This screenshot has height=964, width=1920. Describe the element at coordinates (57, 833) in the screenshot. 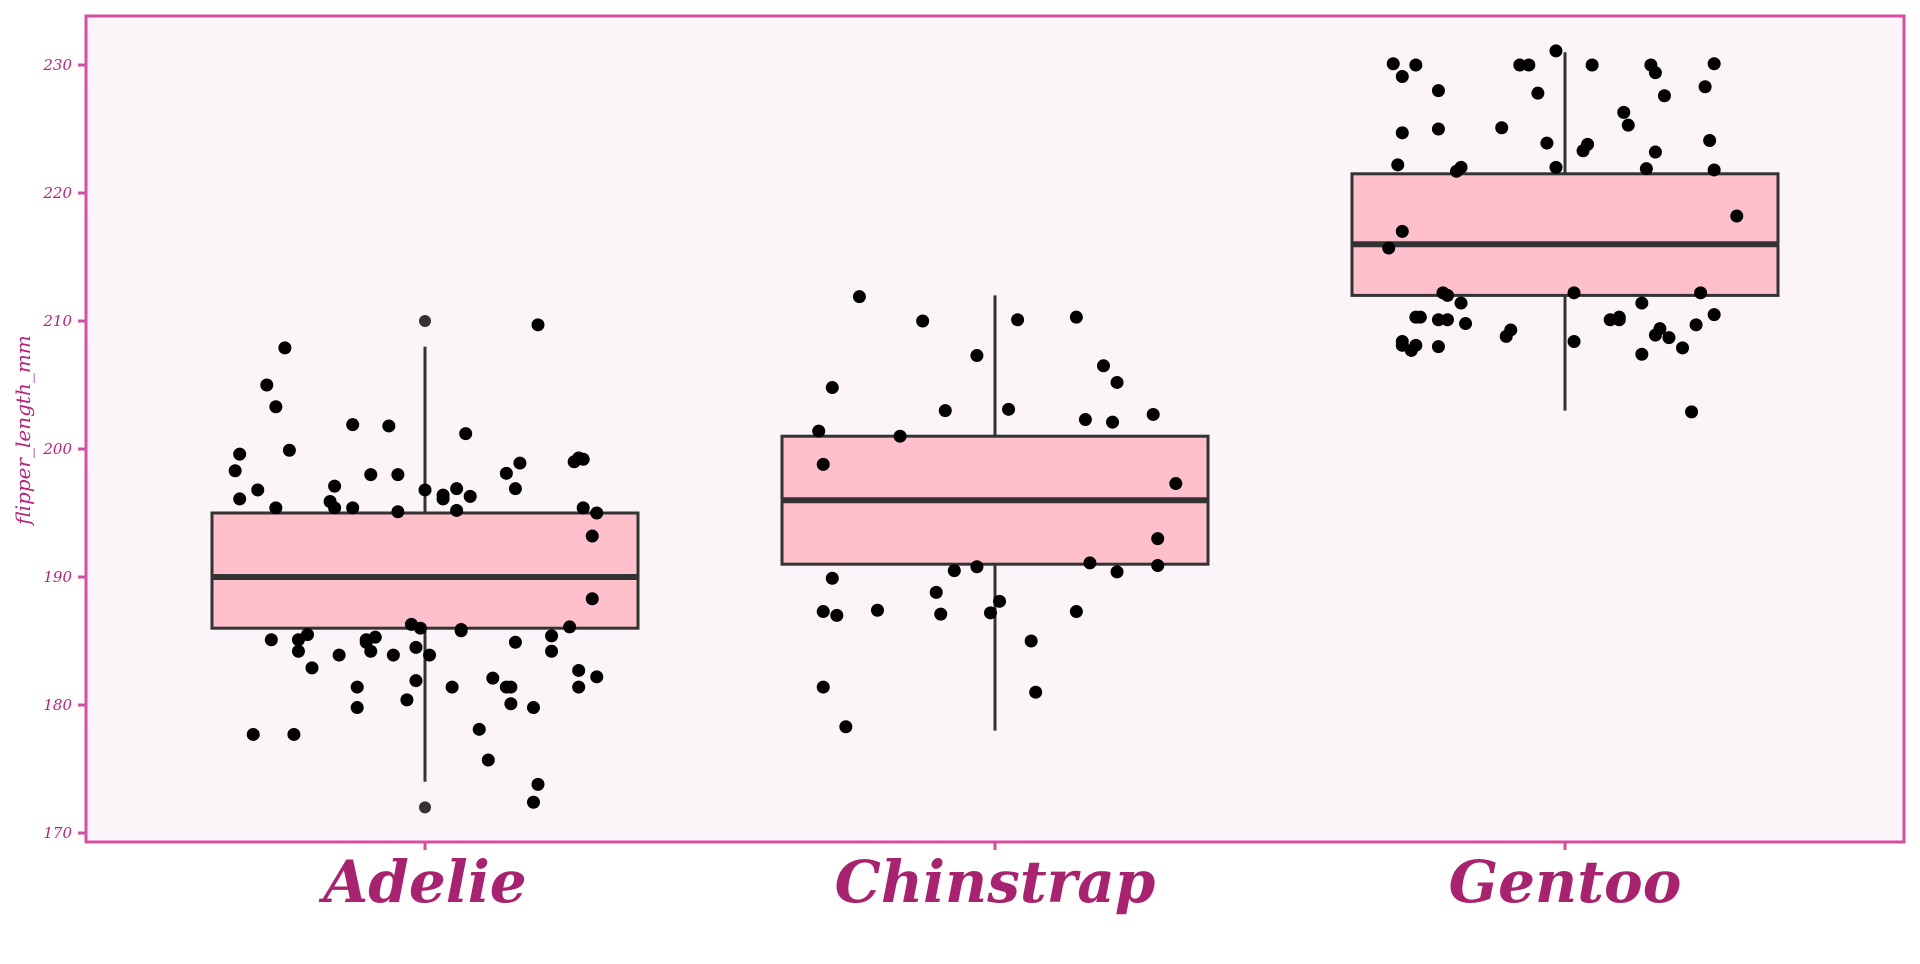

I see `y-tick-label: 170` at that location.